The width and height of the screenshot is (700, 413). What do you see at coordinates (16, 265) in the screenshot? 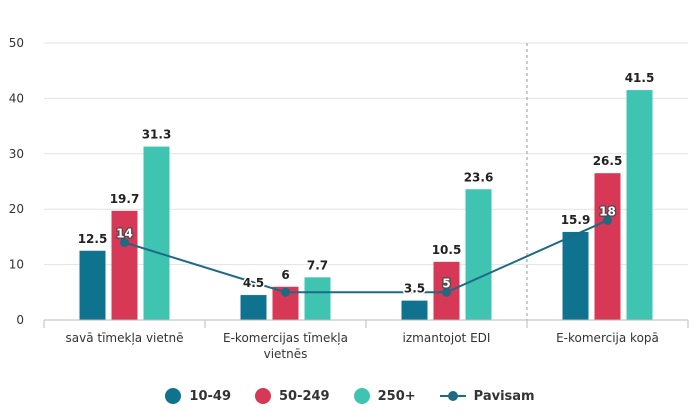
I see `y-tick-label: 10` at bounding box center [16, 265].